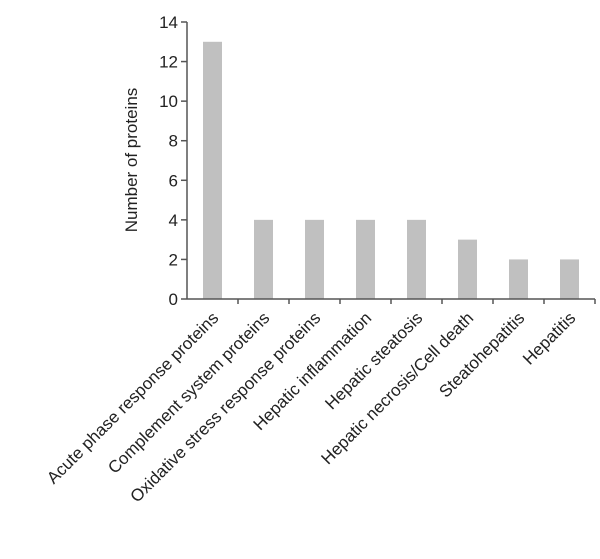 This screenshot has width=600, height=559. Describe the element at coordinates (173, 180) in the screenshot. I see `y-tick-label: 6` at that location.